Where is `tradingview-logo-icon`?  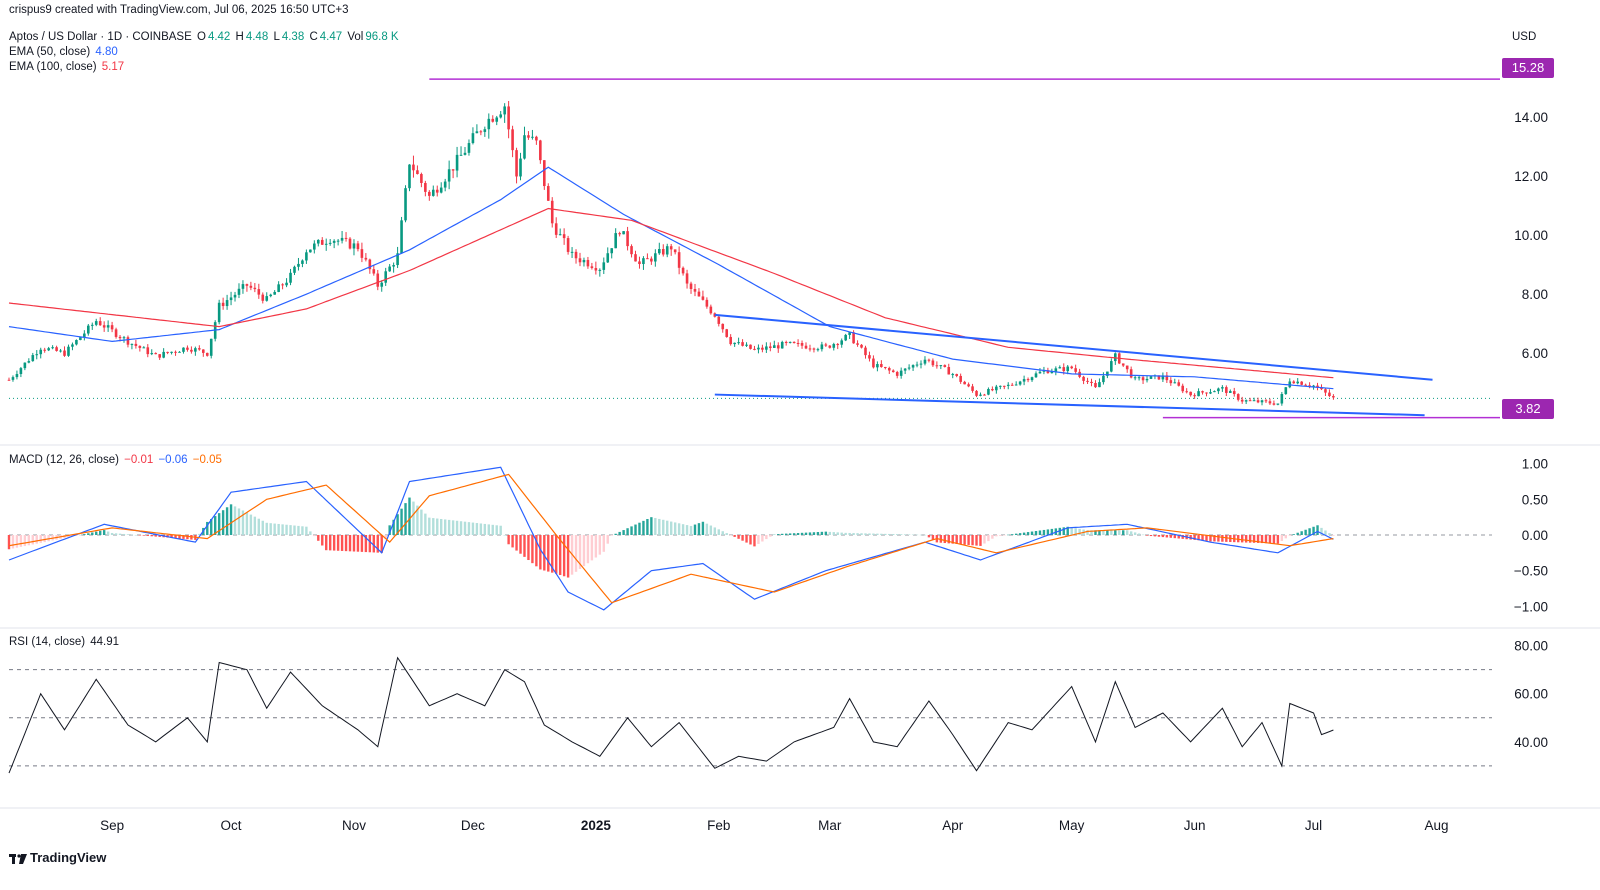 tradingview-logo-icon is located at coordinates (18, 858).